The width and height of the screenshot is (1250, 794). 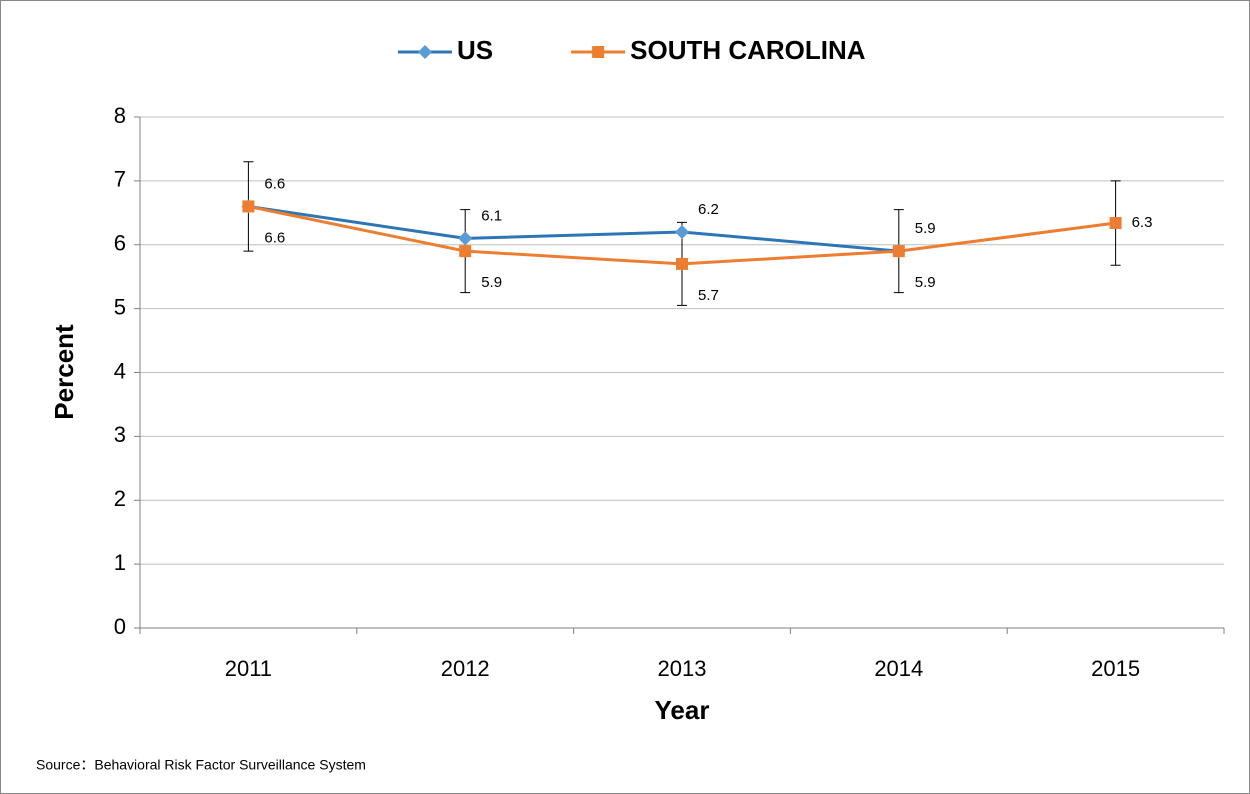 What do you see at coordinates (64, 372) in the screenshot?
I see `y-axis-title: Percent` at bounding box center [64, 372].